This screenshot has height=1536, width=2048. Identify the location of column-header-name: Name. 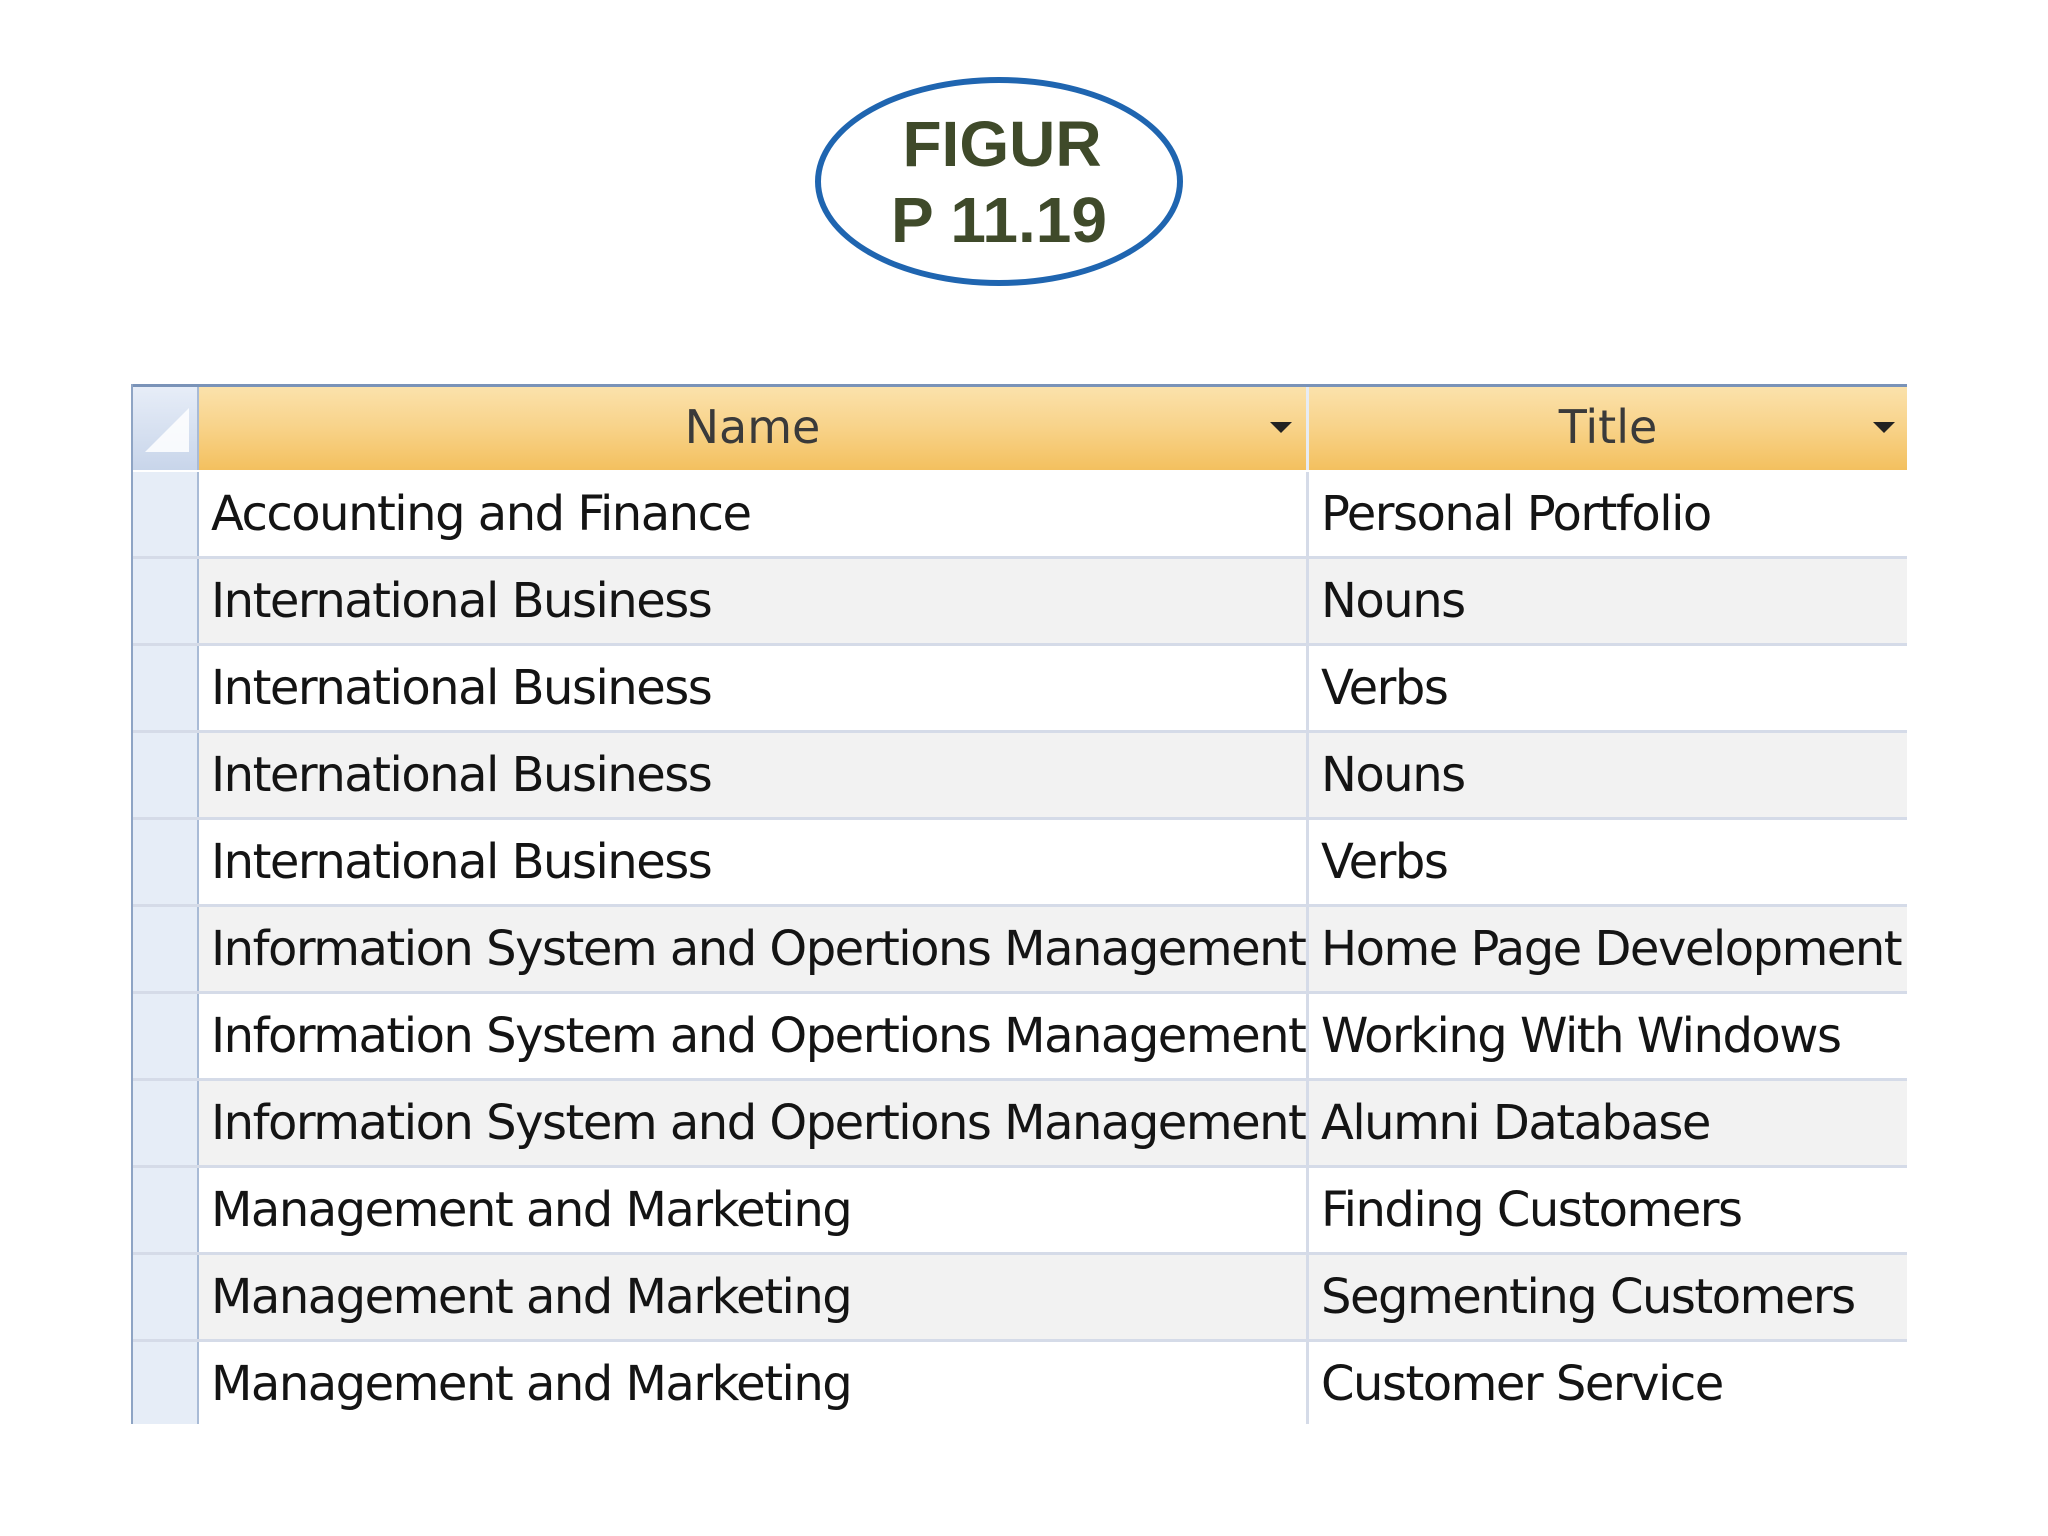
(754, 427).